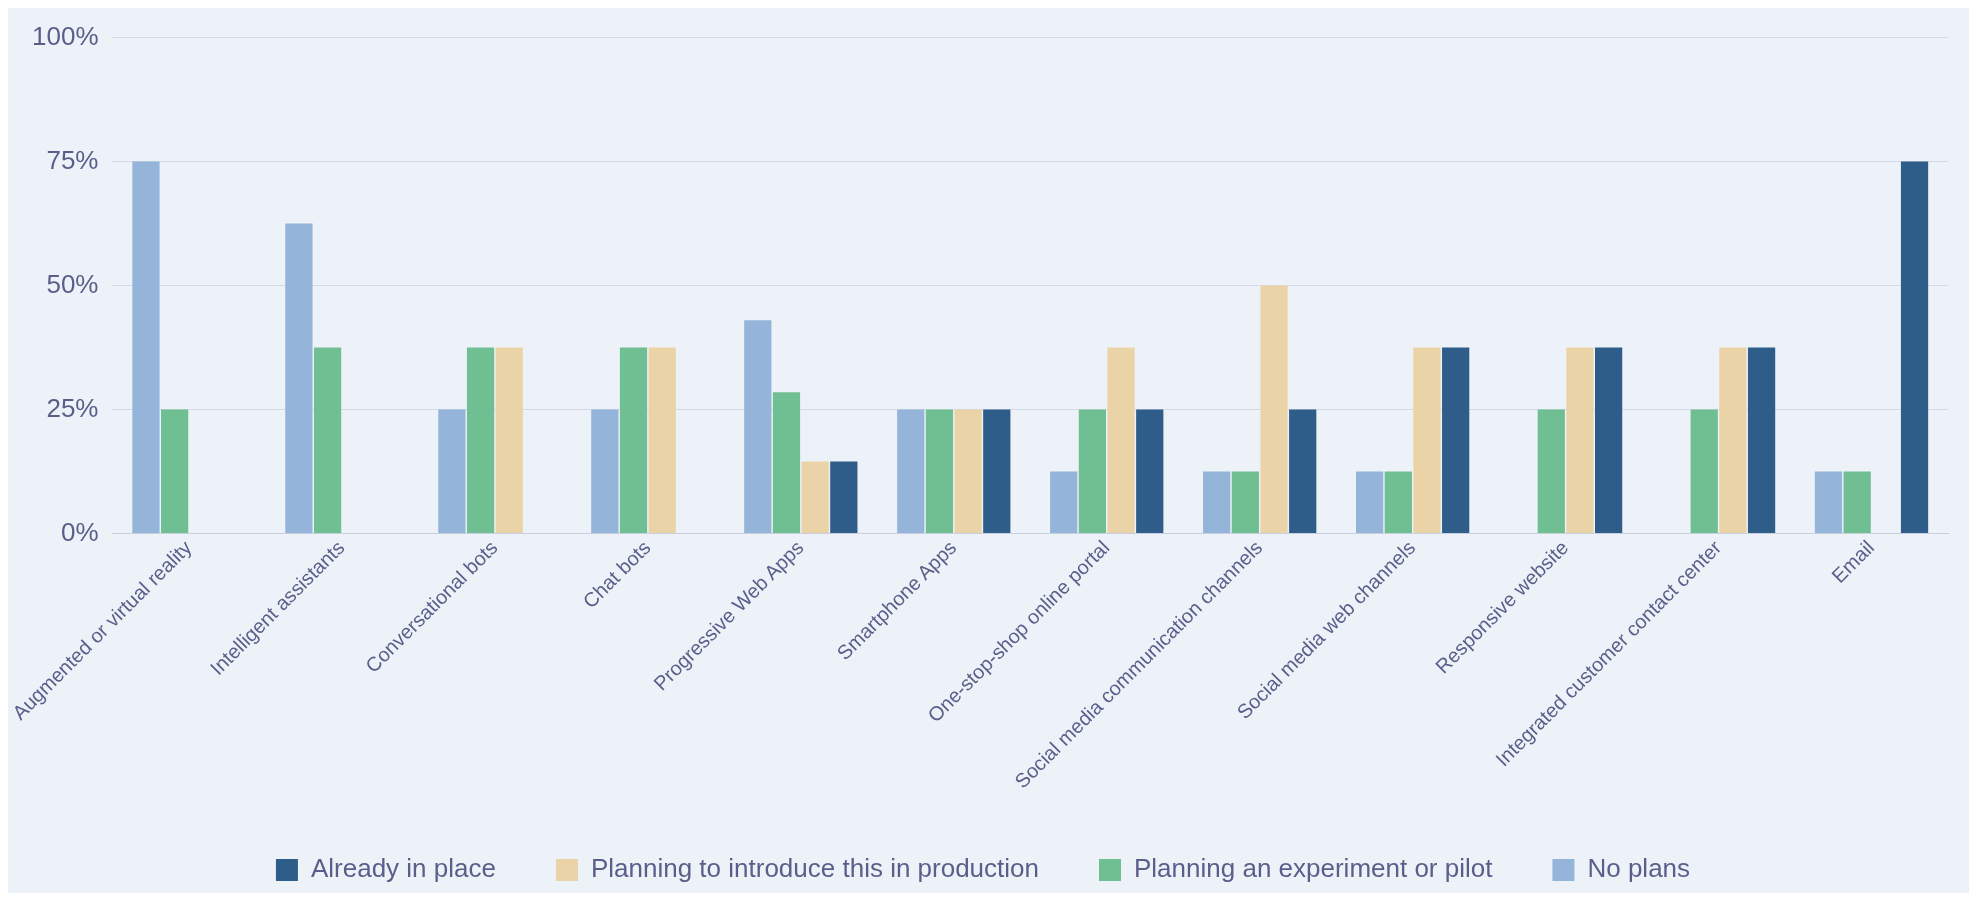 This screenshot has height=903, width=1977. I want to click on y-tick-label: 75%, so click(72, 159).